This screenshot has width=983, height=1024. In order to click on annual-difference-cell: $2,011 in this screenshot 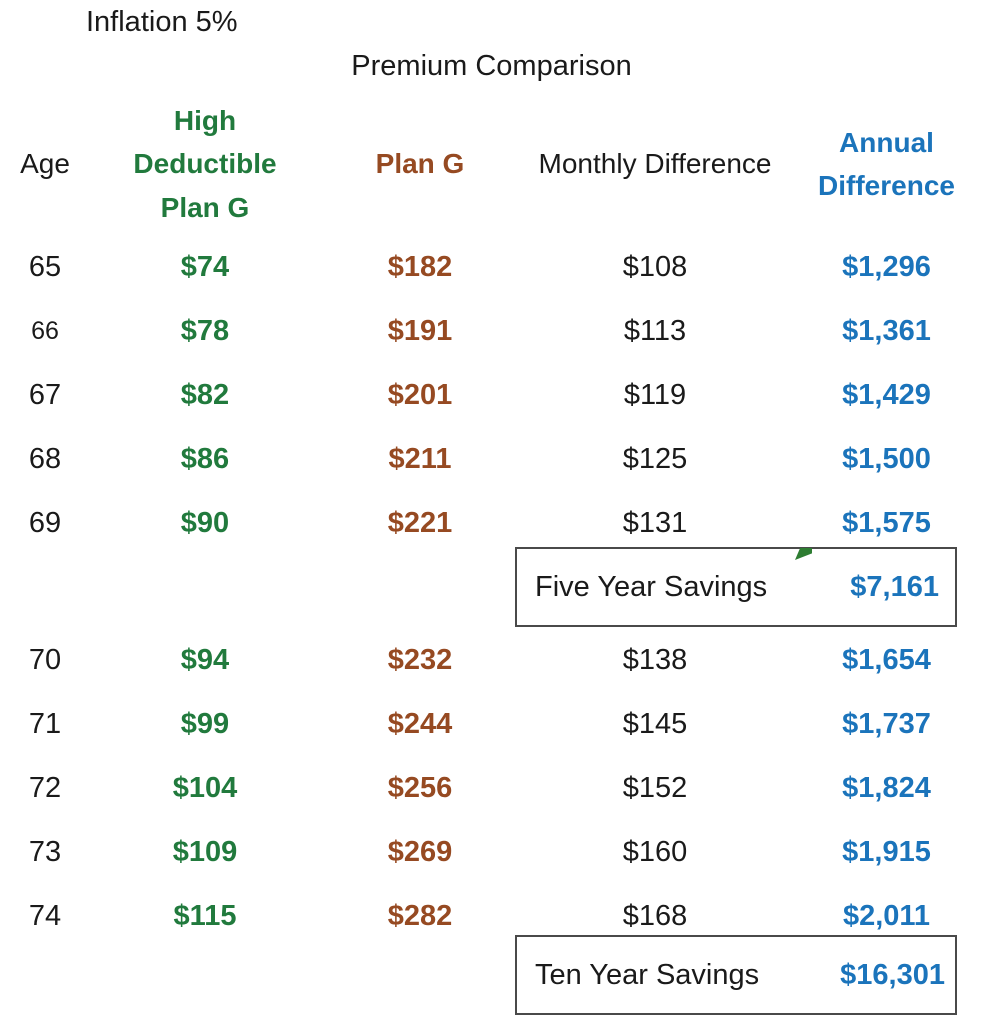, I will do `click(886, 915)`.